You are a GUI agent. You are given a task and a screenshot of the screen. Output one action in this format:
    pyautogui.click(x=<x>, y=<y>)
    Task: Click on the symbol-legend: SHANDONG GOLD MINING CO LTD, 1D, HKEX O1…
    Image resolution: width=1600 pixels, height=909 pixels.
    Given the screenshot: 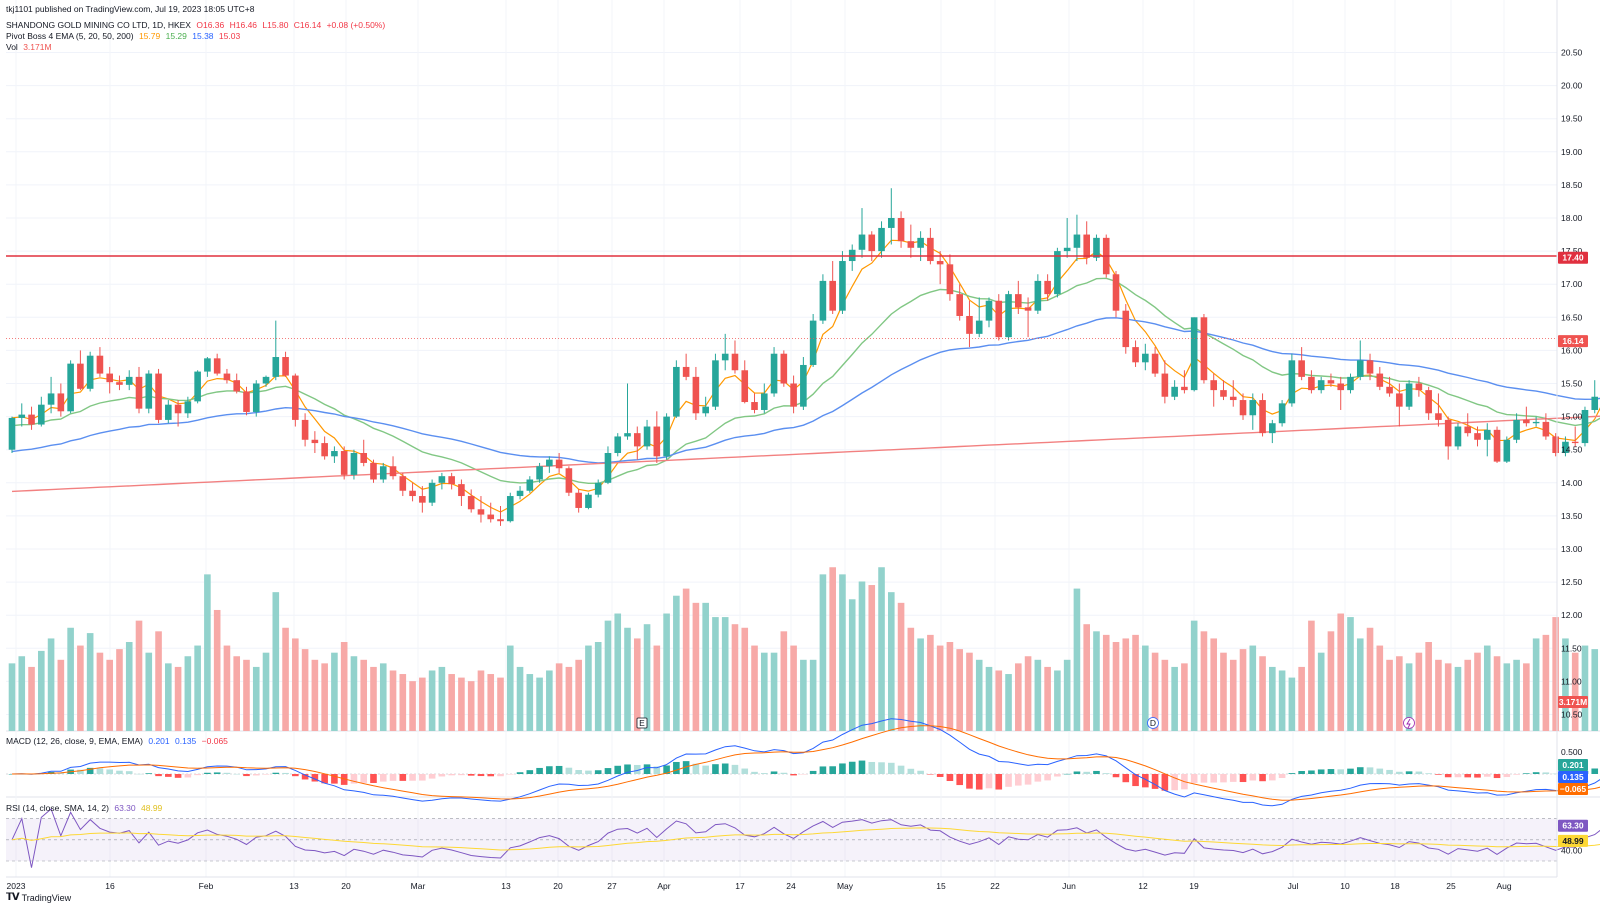 What is the action you would take?
    pyautogui.click(x=197, y=25)
    